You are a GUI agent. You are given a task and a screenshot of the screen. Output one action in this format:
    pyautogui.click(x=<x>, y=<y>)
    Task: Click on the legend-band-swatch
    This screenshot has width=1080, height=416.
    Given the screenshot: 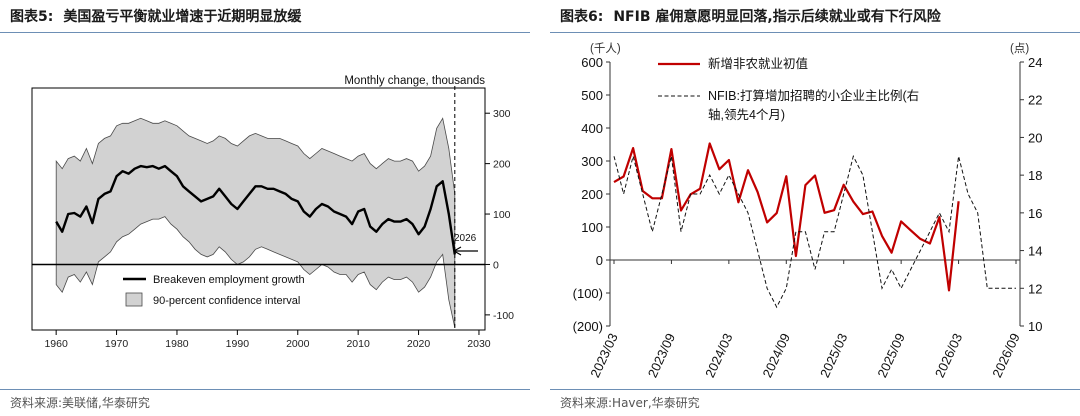 What is the action you would take?
    pyautogui.click(x=134, y=299)
    